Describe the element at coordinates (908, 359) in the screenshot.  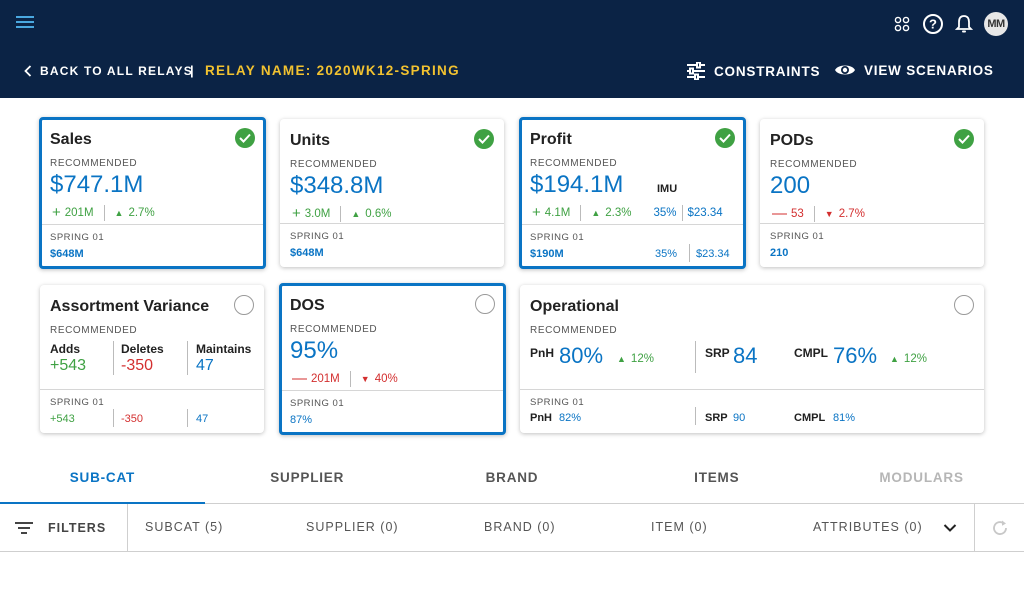
I see `cmpl-delta: ▲ 12%` at that location.